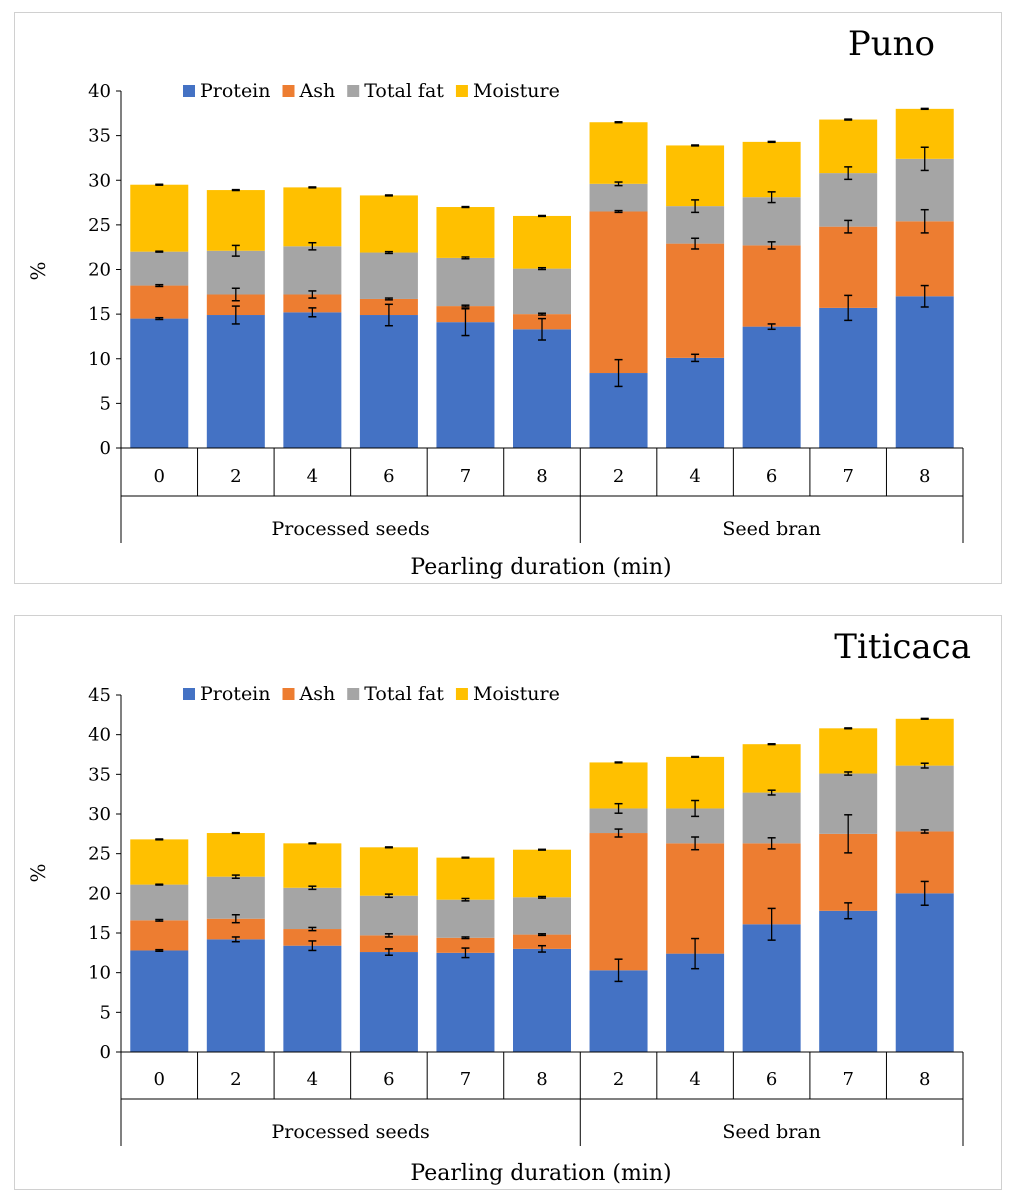 The image size is (1016, 1200). Describe the element at coordinates (99, 695) in the screenshot. I see `y-tick-label: 45` at that location.